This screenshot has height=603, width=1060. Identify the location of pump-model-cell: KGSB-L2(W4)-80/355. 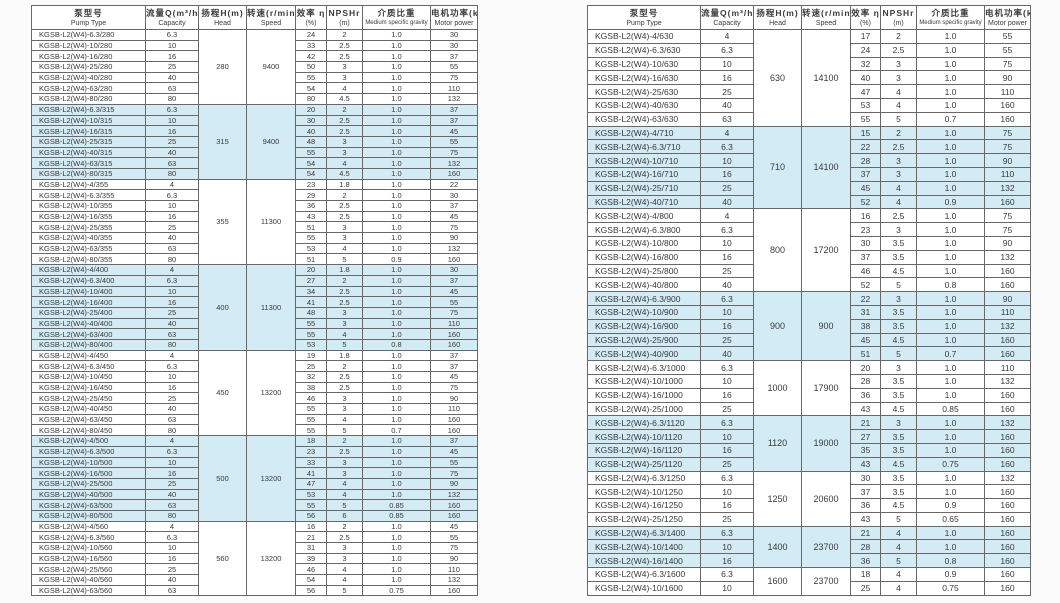
(88, 259).